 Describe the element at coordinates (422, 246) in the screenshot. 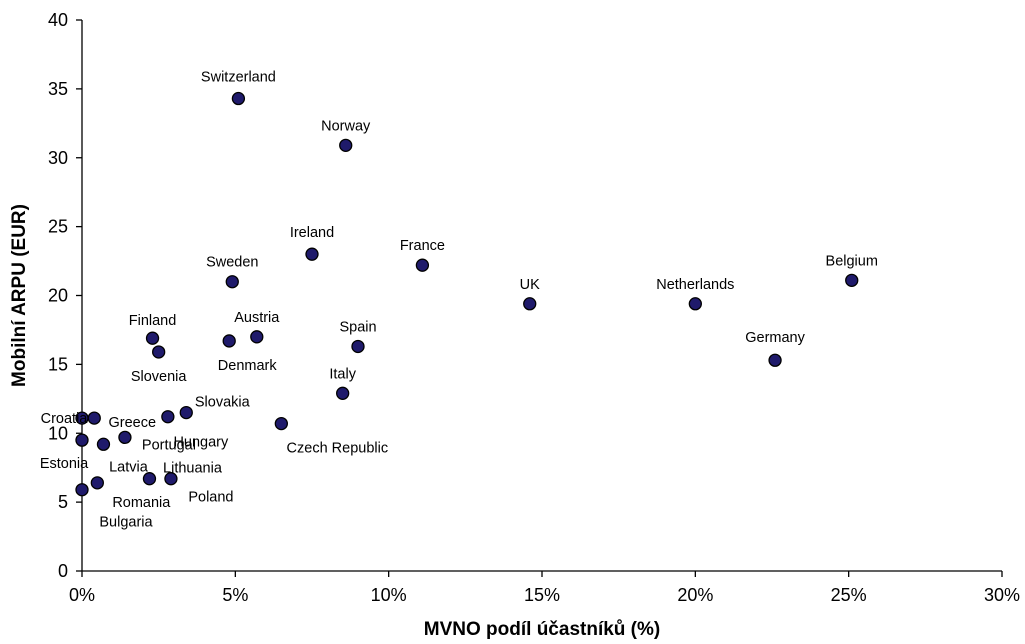

I see `data-label: France` at that location.